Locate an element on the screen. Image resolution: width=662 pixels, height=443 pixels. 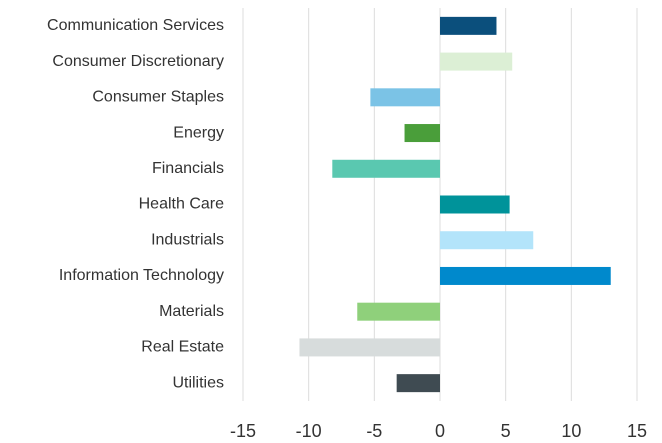
y-tick-label: Real Estate is located at coordinates (182, 347).